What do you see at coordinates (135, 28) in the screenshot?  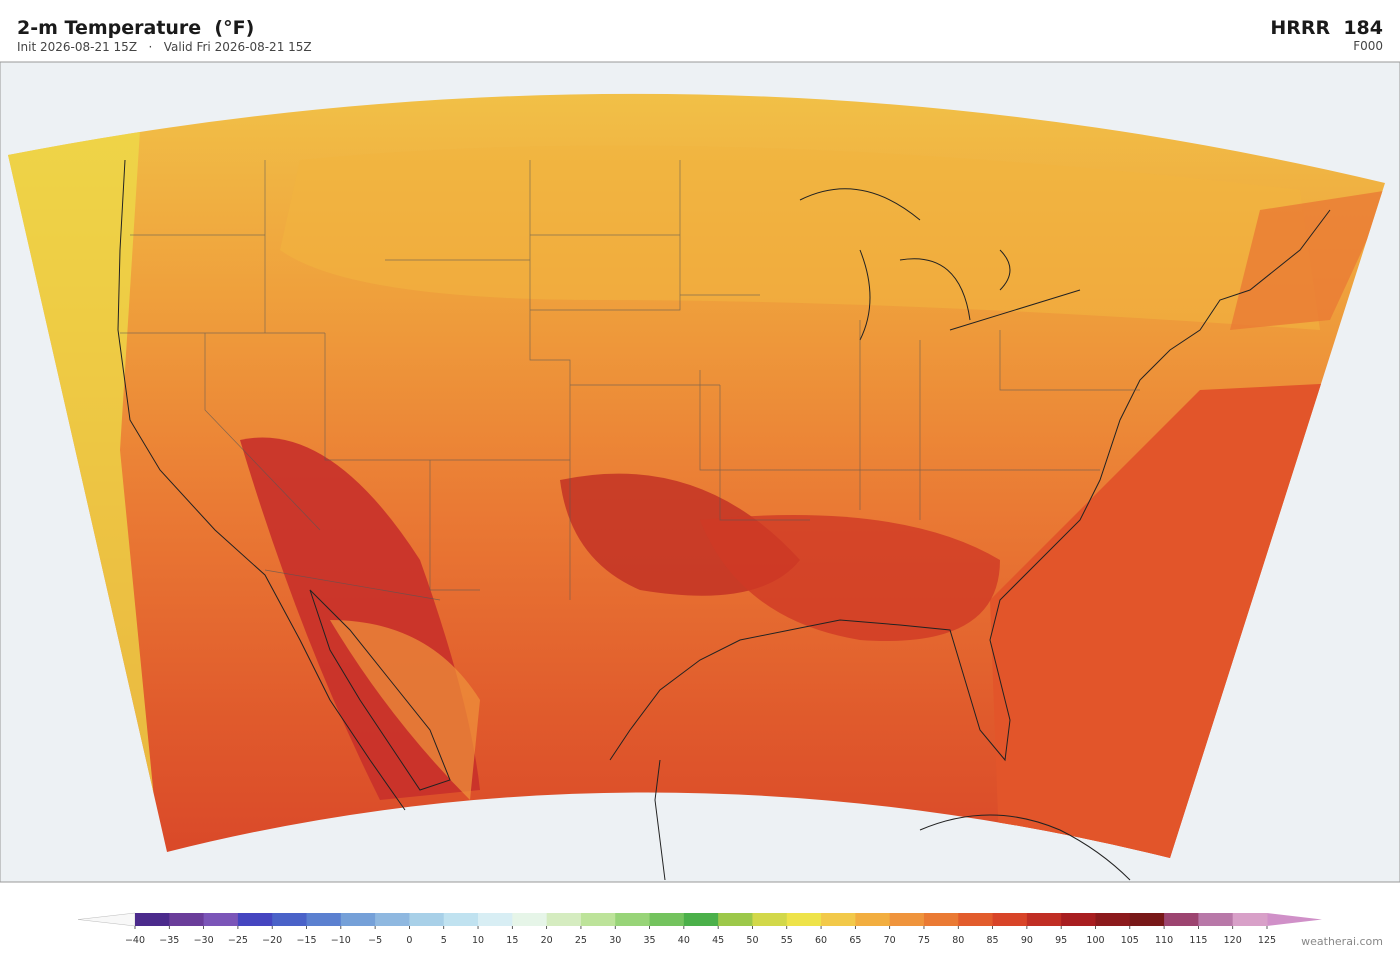 I see `title: 2-m Temperature (°F)` at bounding box center [135, 28].